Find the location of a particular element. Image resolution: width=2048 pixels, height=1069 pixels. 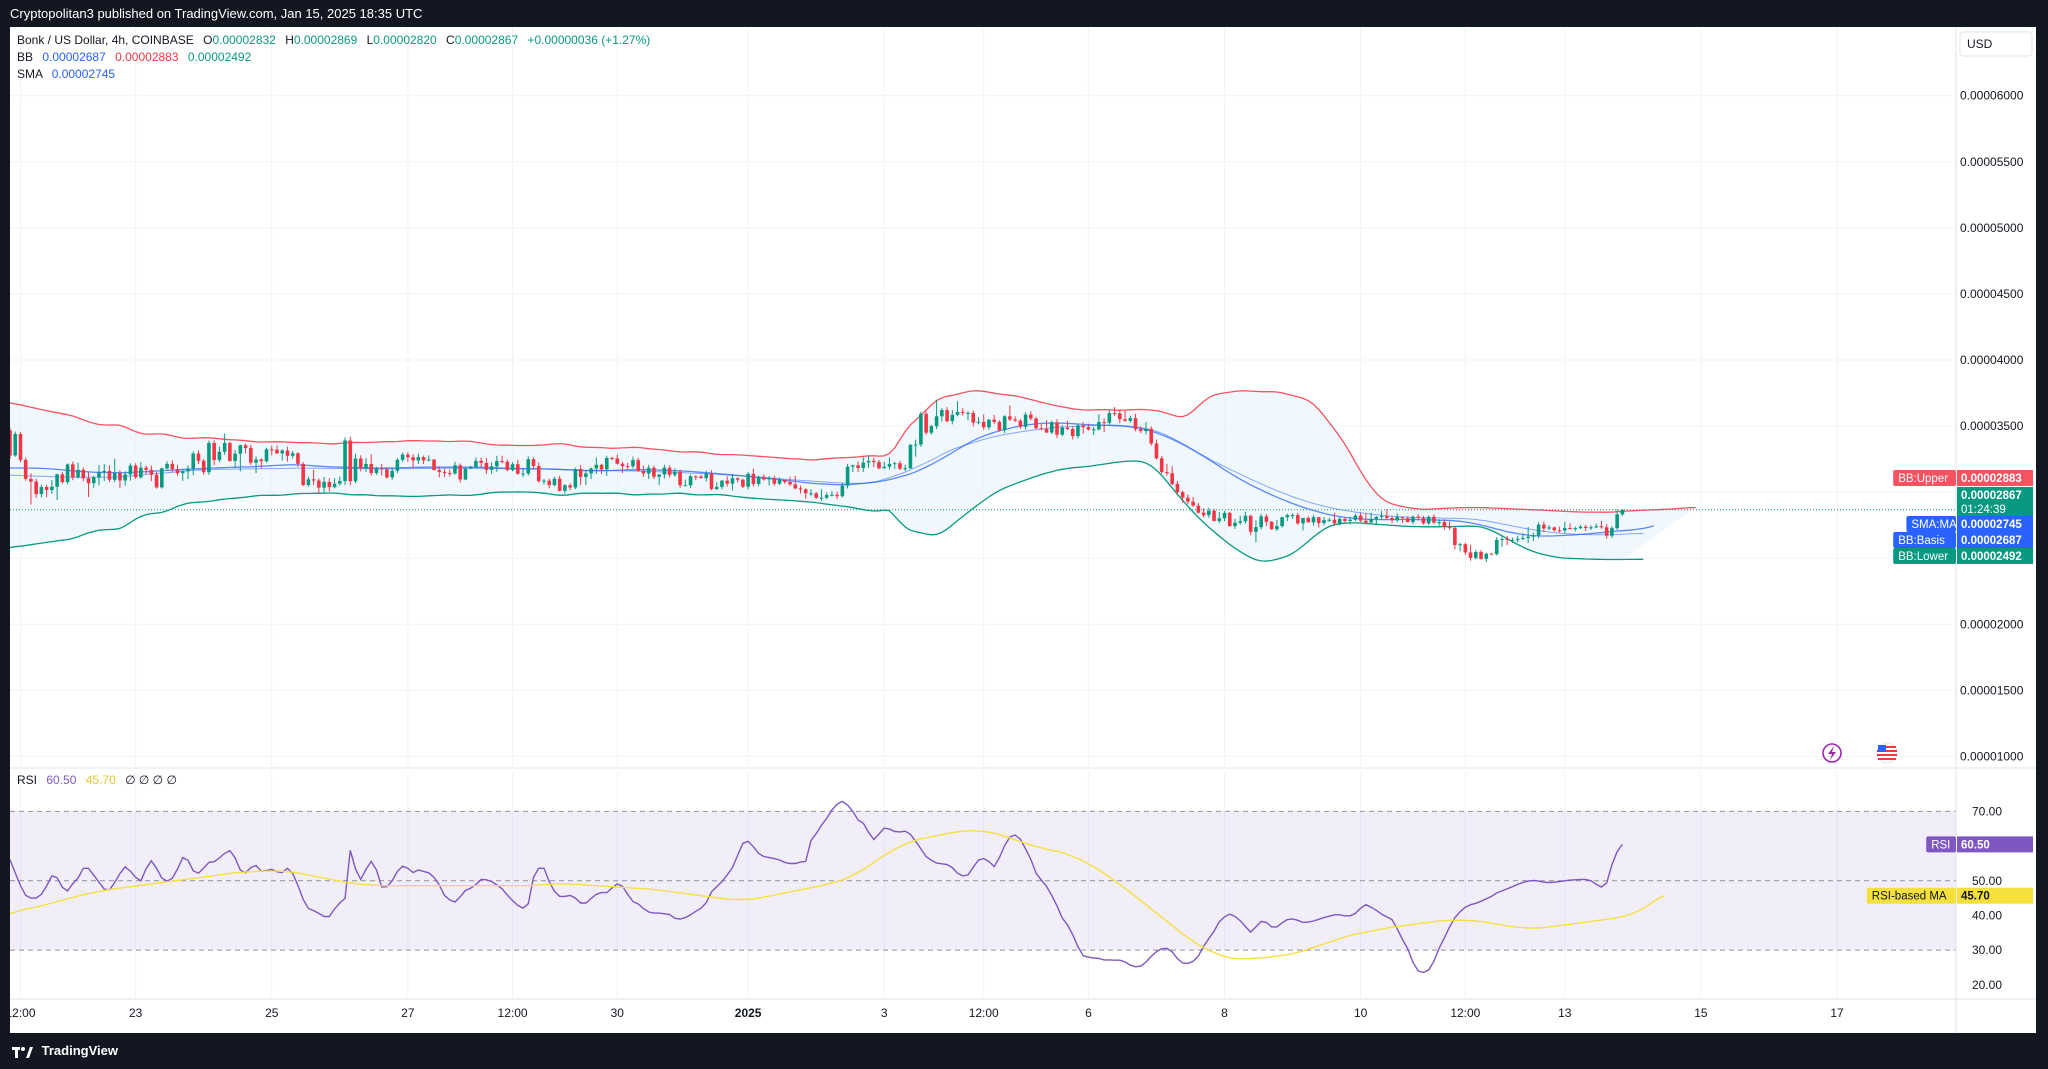

time-tick-label: 12:00 is located at coordinates (1465, 1013).